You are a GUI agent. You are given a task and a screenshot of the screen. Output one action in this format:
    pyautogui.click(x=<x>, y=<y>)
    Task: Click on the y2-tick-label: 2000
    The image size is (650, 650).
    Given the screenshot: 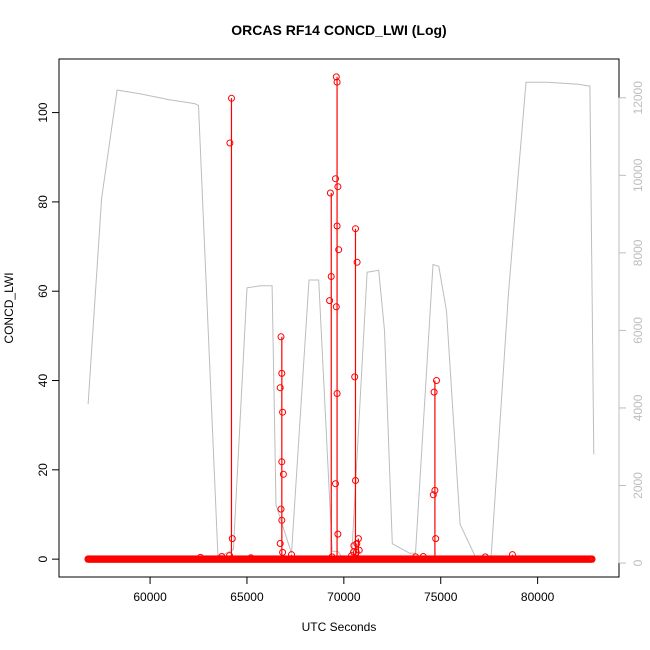 What is the action you would take?
    pyautogui.click(x=638, y=485)
    